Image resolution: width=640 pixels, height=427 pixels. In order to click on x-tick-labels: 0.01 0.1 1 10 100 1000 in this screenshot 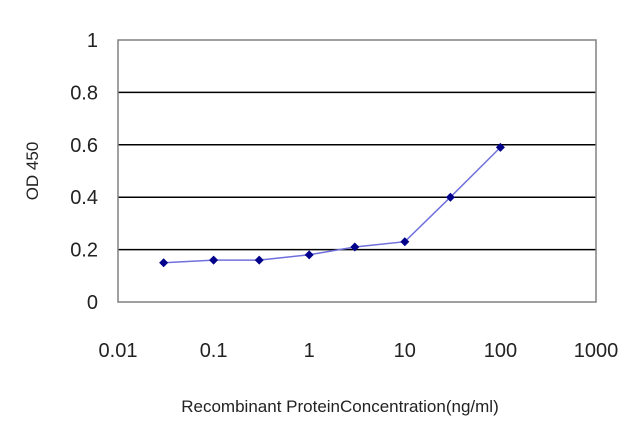, I will do `click(359, 351)`.